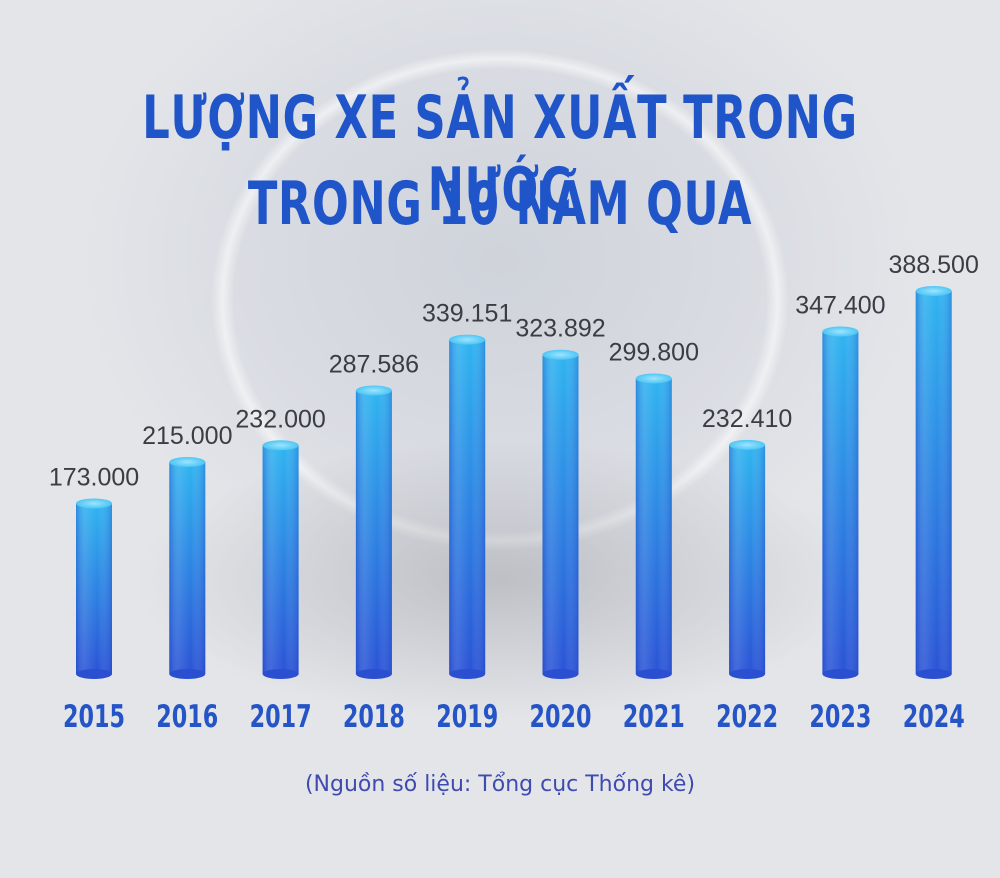 This screenshot has width=1000, height=878. I want to click on year-label: 2023, so click(840, 717).